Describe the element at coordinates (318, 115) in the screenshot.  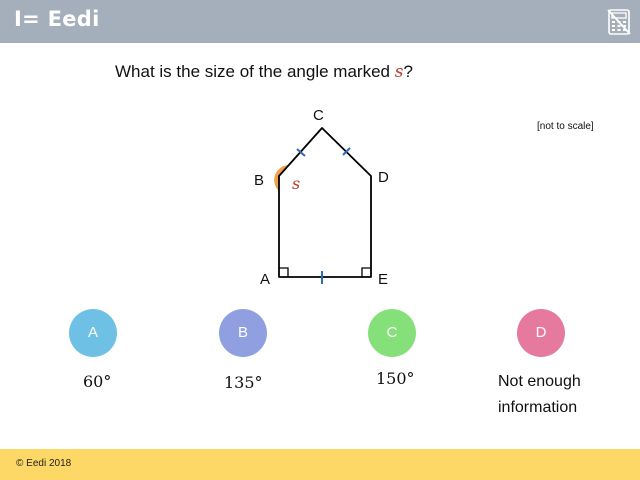
I see `vertex-label-c: C` at that location.